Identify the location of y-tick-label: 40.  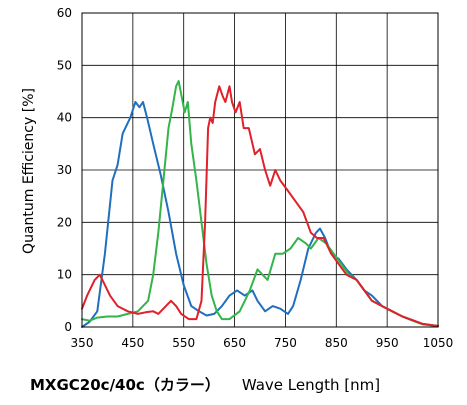
(64, 118).